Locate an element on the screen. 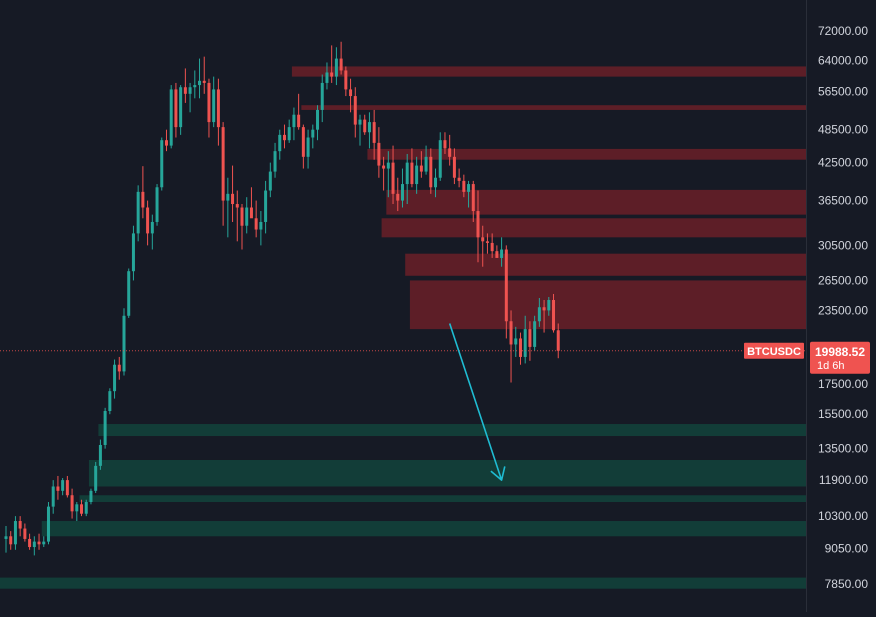  y-tick-label: 23500.00 is located at coordinates (843, 310).